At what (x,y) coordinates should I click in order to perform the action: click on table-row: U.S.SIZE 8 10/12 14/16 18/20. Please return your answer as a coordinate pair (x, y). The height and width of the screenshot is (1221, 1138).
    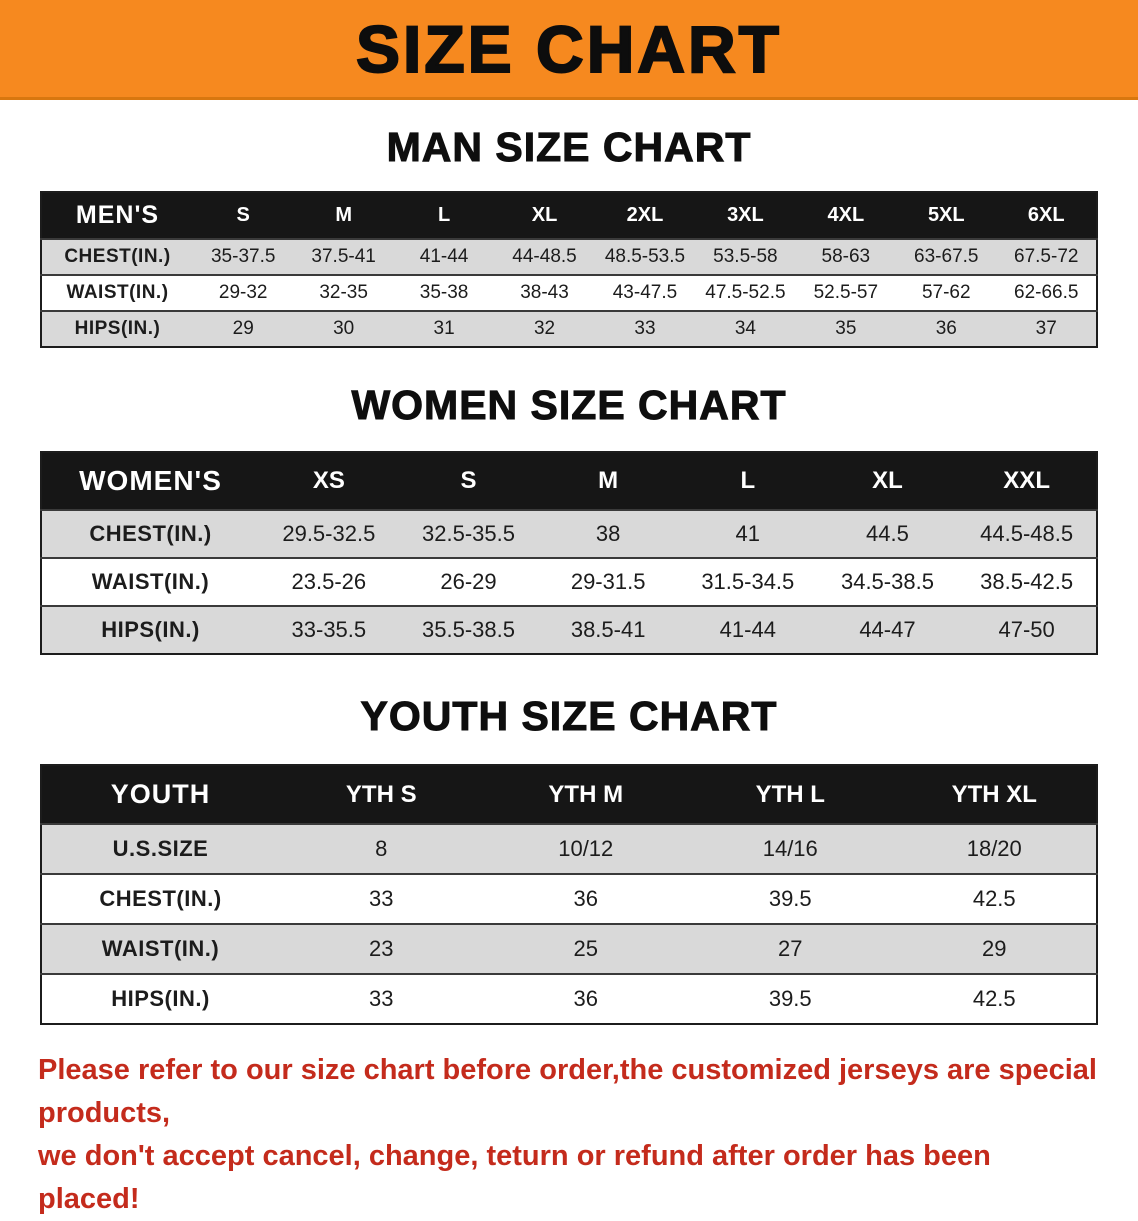
    Looking at the image, I should click on (569, 849).